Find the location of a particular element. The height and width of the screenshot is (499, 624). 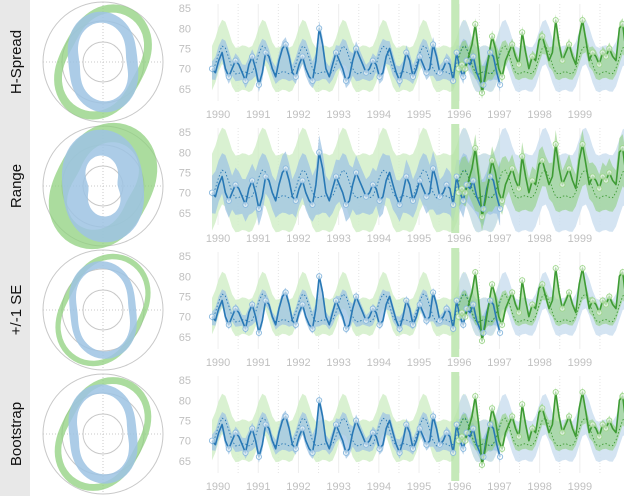

x-tick-label: 1995 is located at coordinates (419, 487).